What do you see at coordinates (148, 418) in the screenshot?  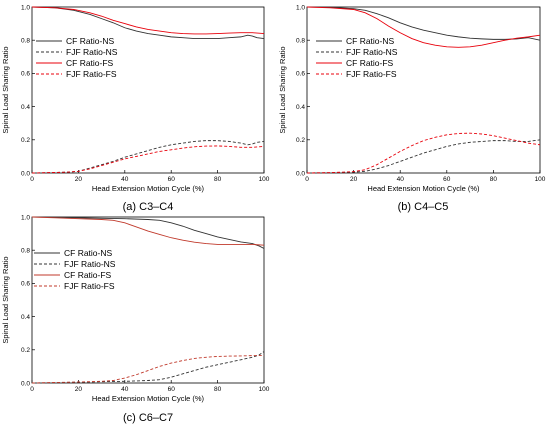 I see `panel-caption: (c) C6–C7` at bounding box center [148, 418].